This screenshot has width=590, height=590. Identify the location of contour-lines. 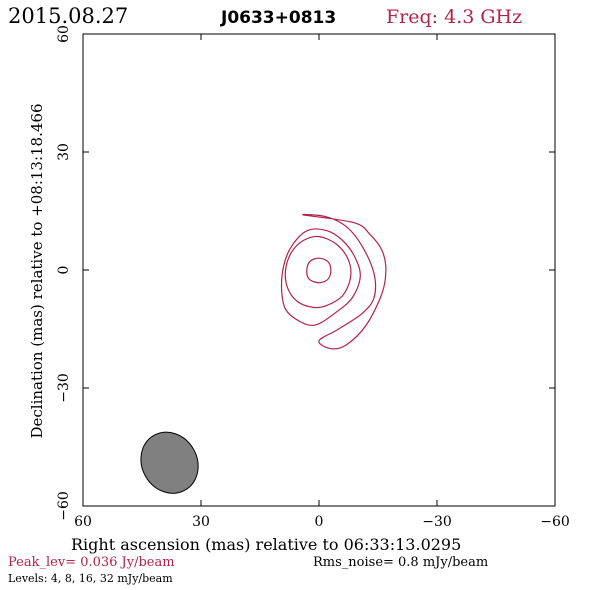
(333, 281).